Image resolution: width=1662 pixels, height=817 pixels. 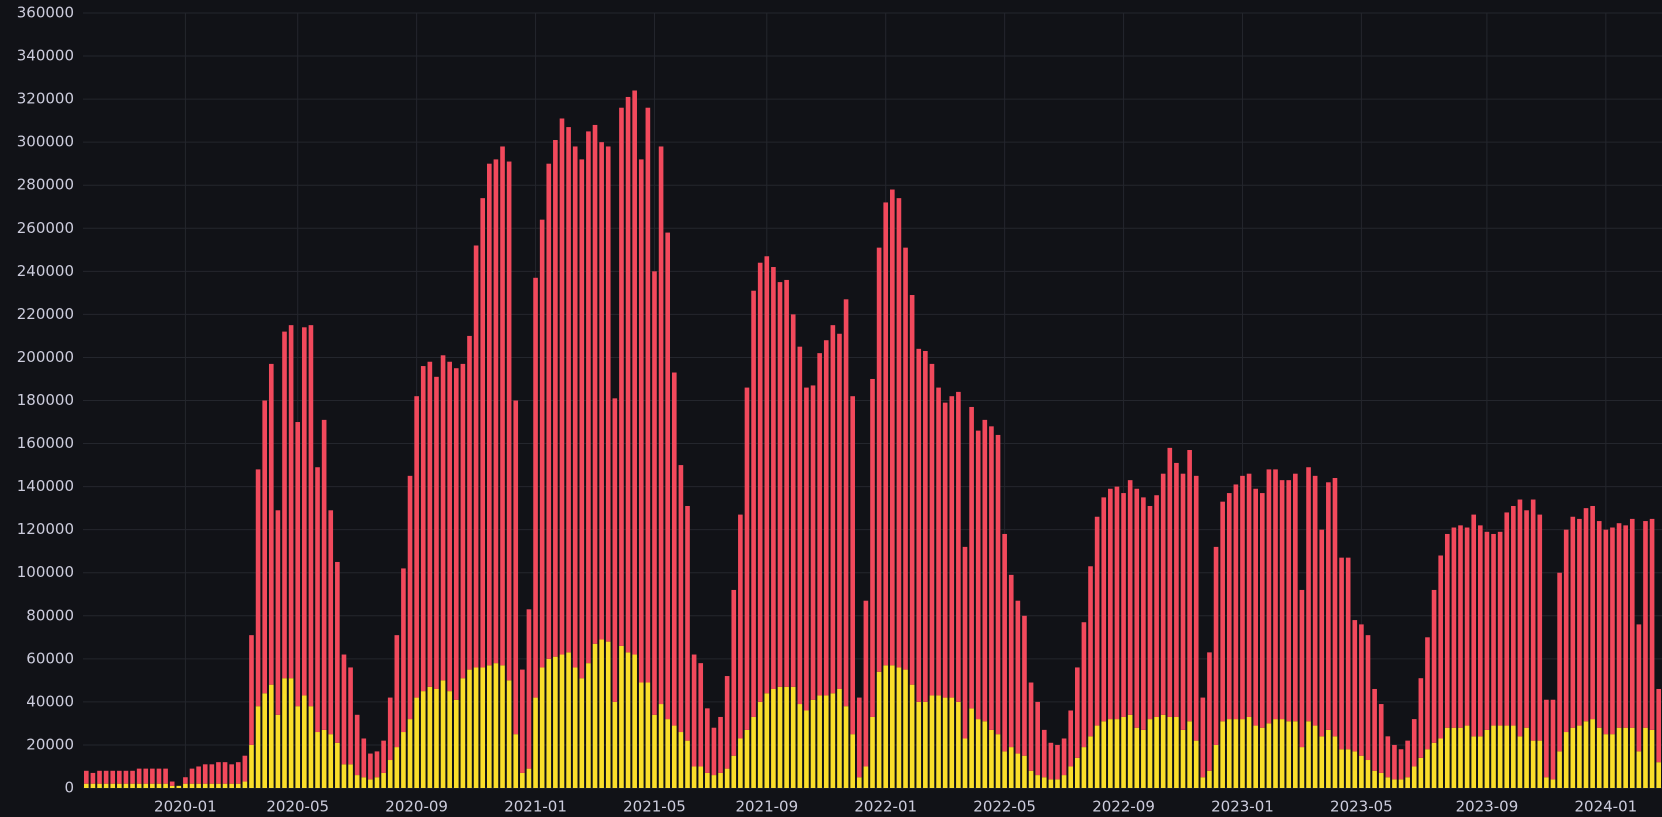 What do you see at coordinates (50, 658) in the screenshot?
I see `y-tick-label: 60000` at bounding box center [50, 658].